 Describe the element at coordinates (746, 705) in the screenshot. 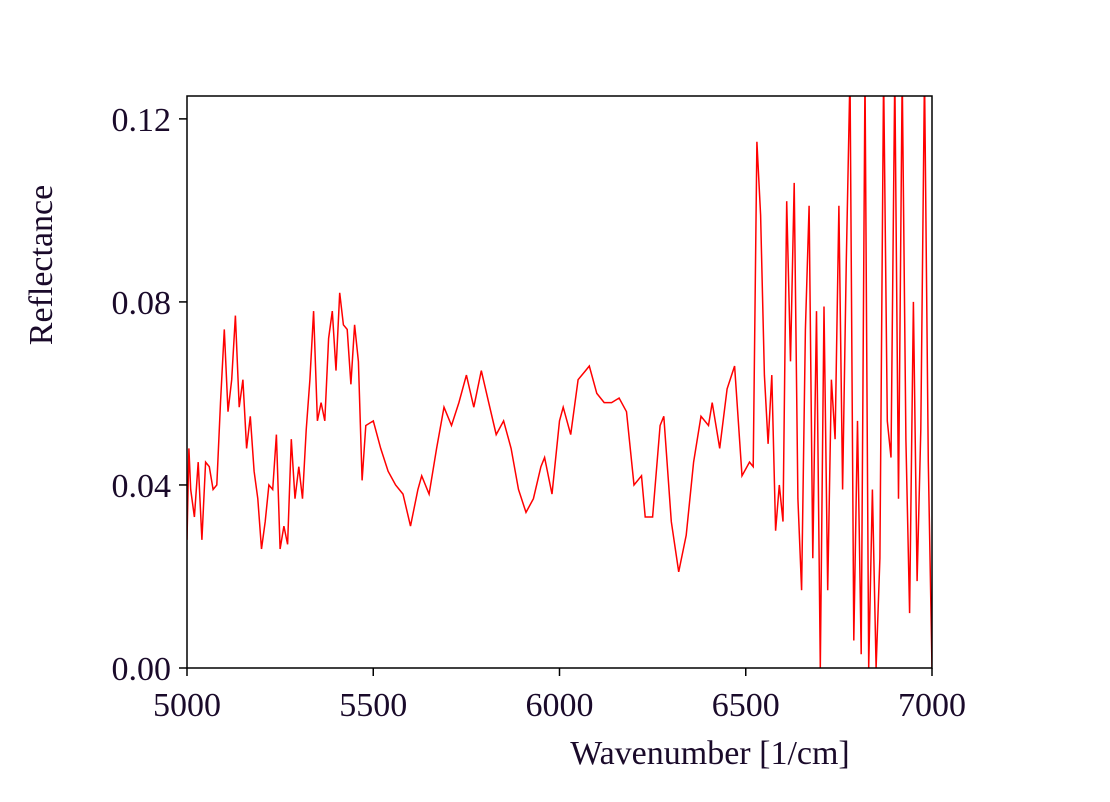

I see `x-tick-label: 6500` at that location.